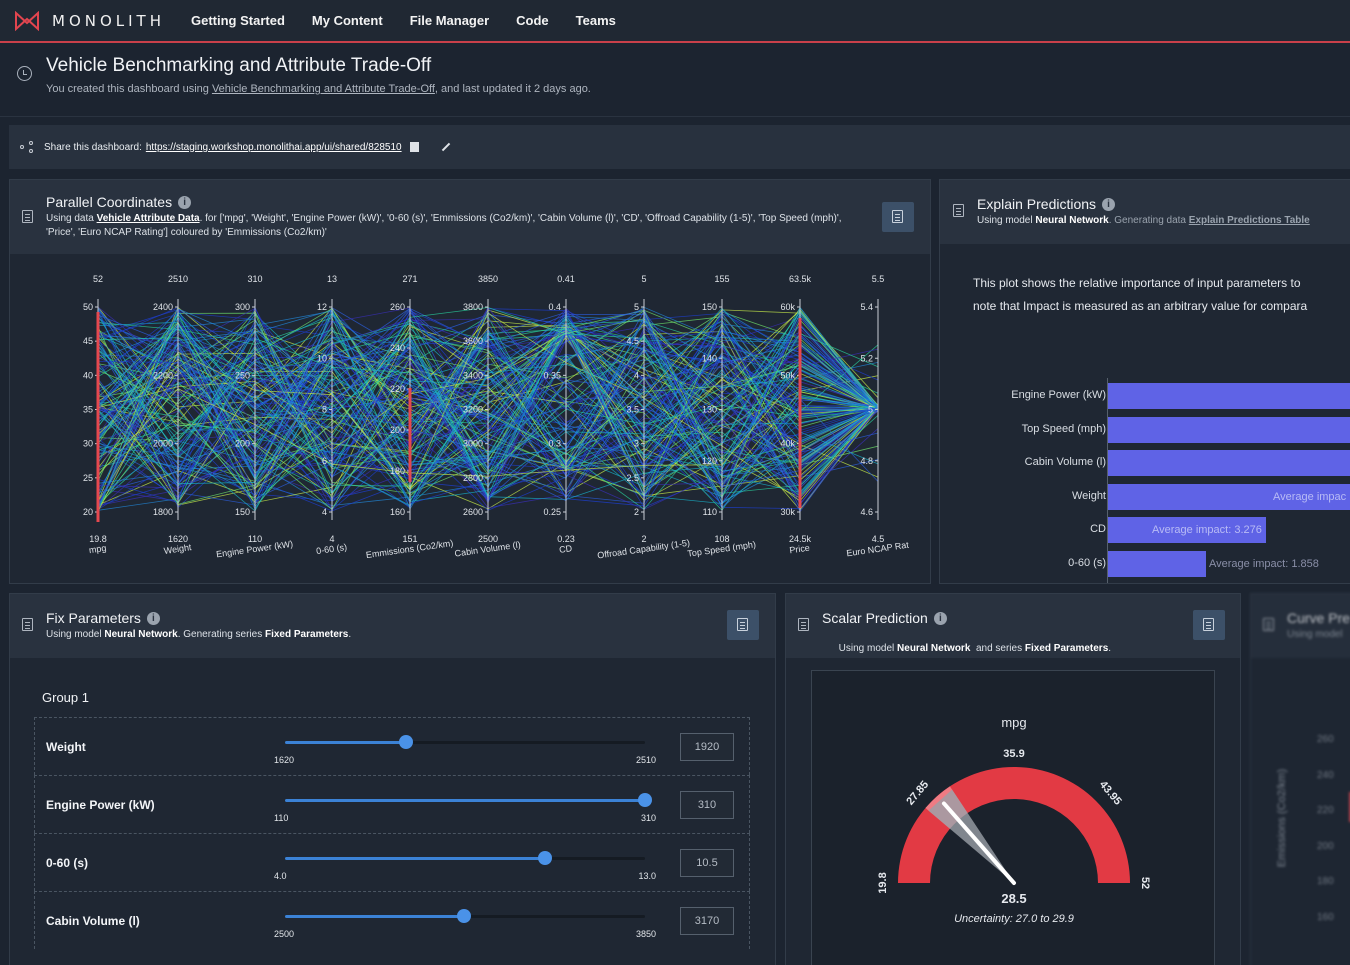 The height and width of the screenshot is (965, 1350). I want to click on pc-axis-name: 0-60 (s), so click(332, 549).